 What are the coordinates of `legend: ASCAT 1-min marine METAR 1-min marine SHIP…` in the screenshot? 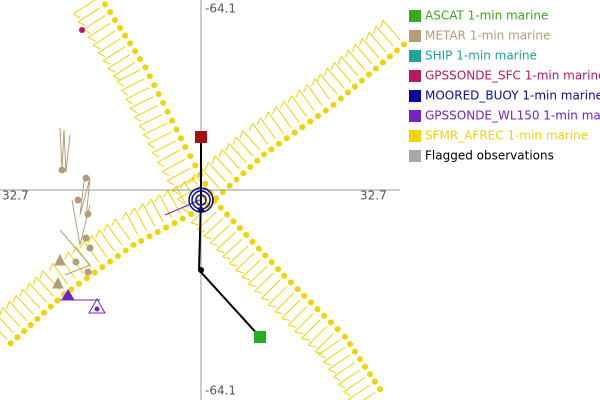 It's located at (504, 86).